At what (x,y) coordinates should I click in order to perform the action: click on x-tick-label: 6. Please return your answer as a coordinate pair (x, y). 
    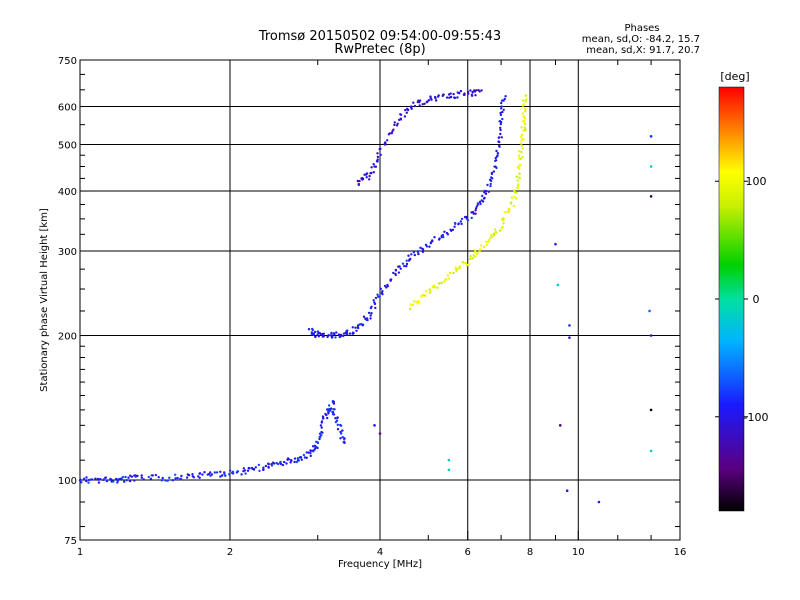
    Looking at the image, I should click on (468, 552).